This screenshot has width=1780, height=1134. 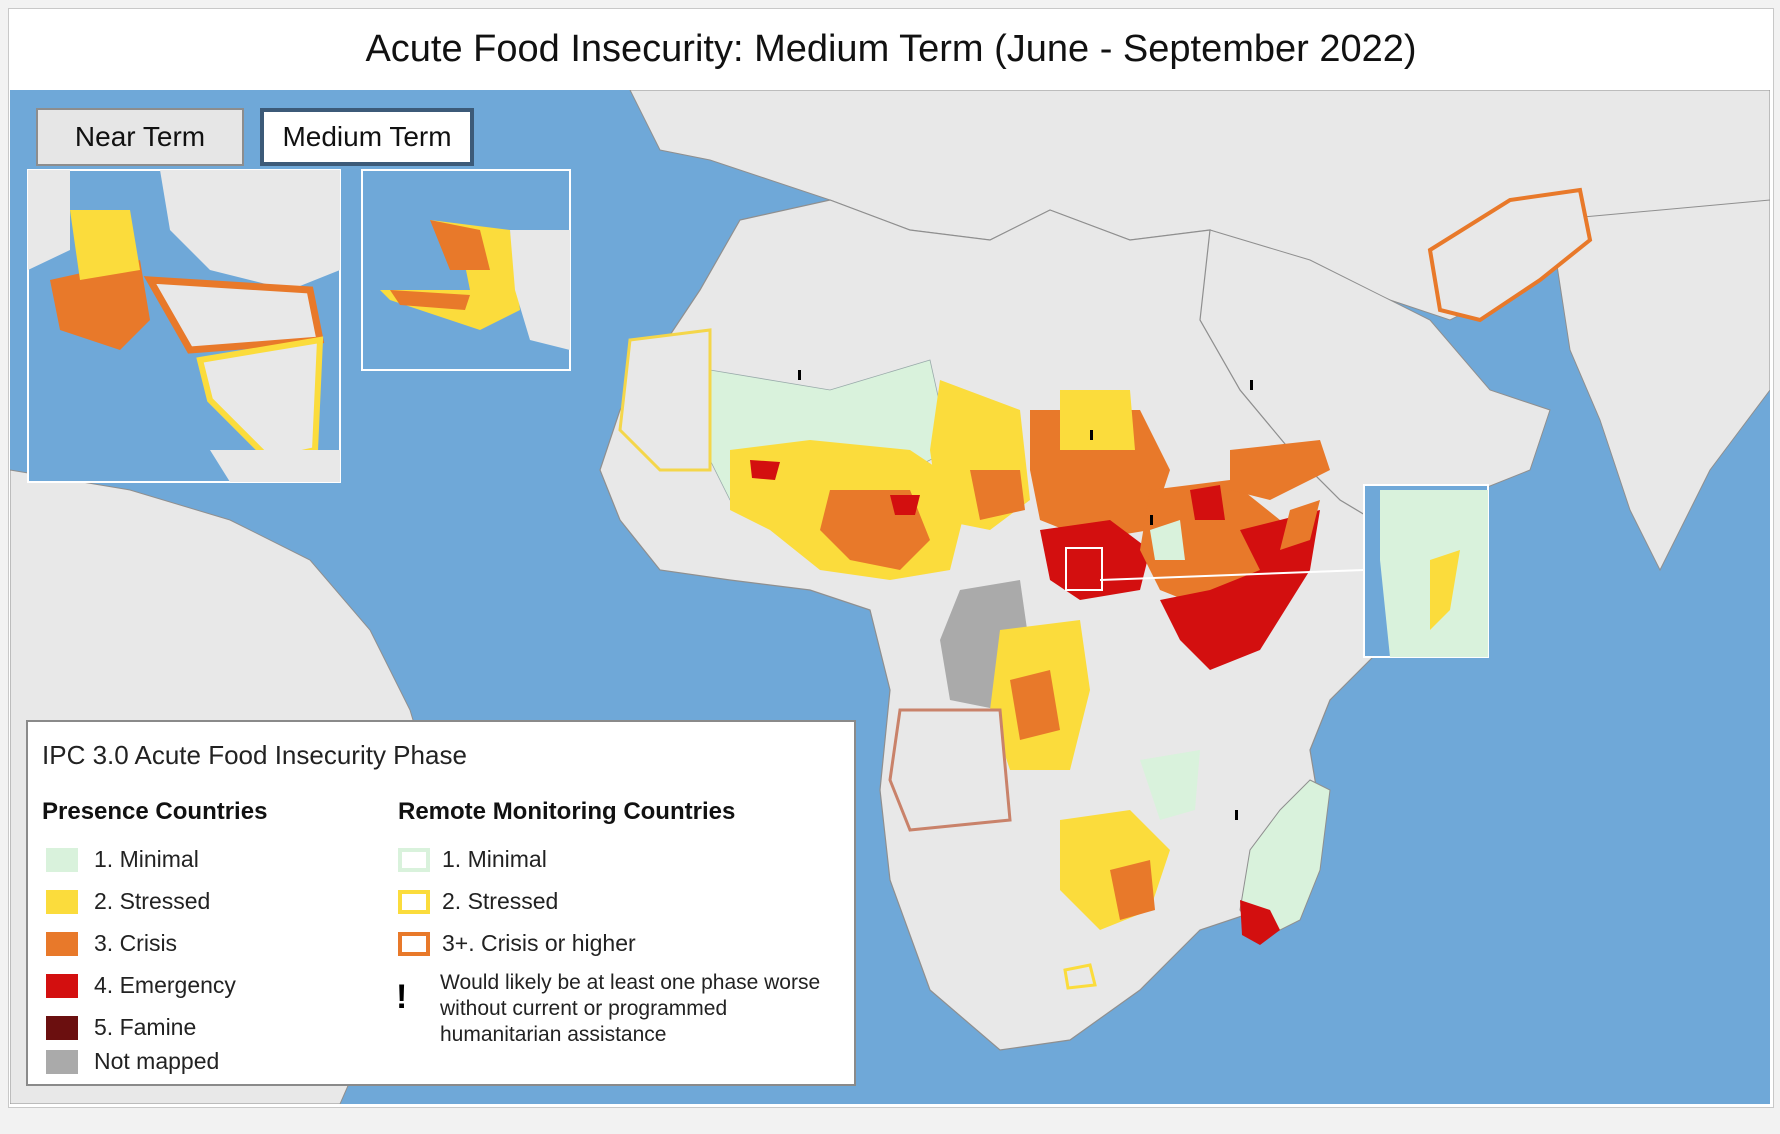 What do you see at coordinates (62, 1027) in the screenshot?
I see `swatch-famine` at bounding box center [62, 1027].